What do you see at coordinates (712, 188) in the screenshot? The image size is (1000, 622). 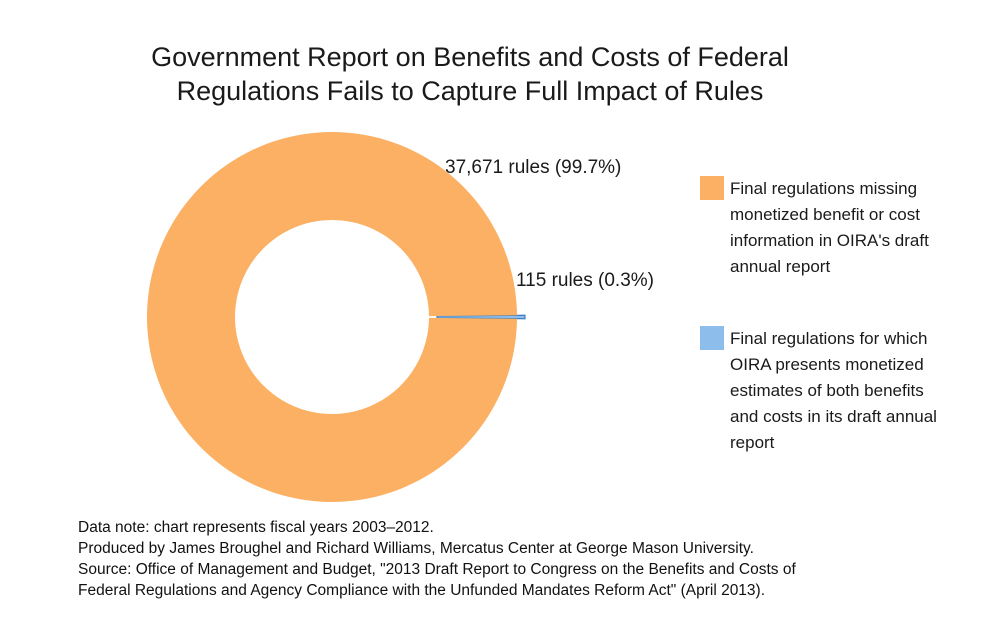 I see `legend-swatch-missing` at bounding box center [712, 188].